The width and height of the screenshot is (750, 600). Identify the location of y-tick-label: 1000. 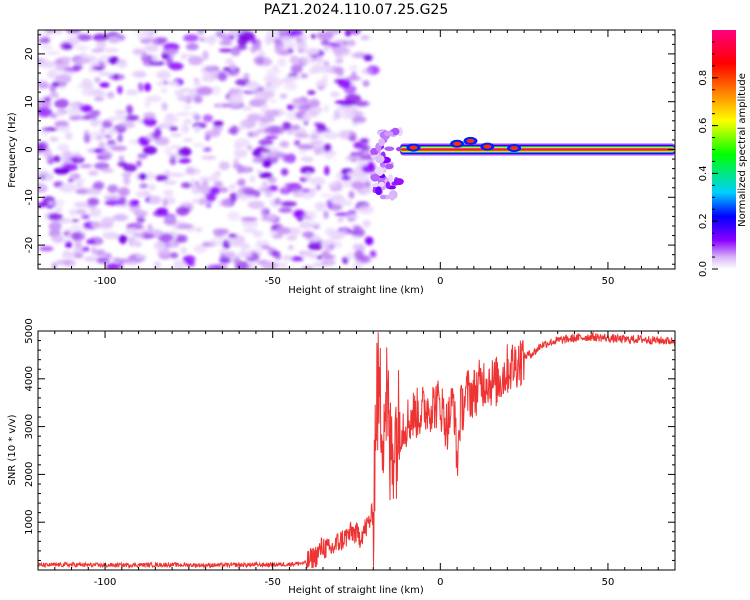
(29, 521).